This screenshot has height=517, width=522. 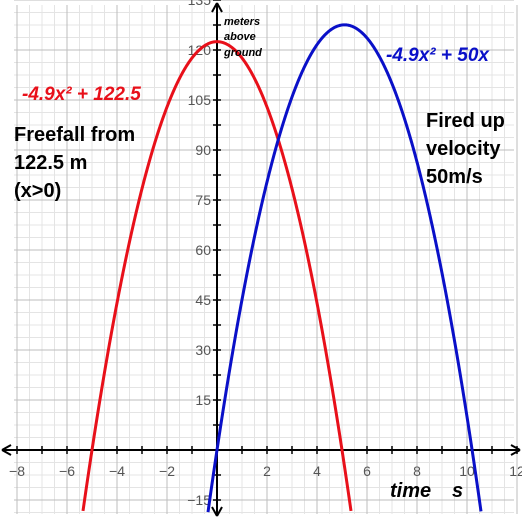 I want to click on y-tick-label-negative: −15, so click(x=199, y=500).